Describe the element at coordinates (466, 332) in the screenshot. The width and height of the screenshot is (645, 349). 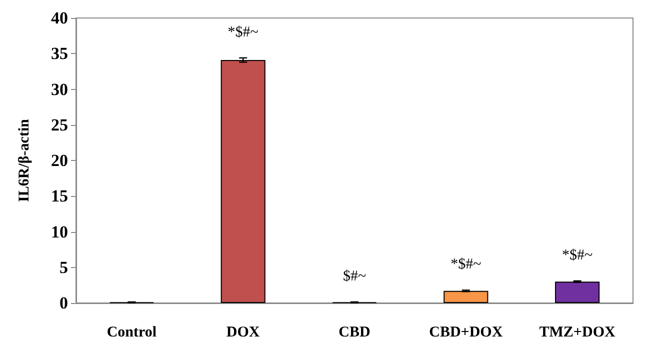
I see `x-tick-label: CBD+DOX` at that location.